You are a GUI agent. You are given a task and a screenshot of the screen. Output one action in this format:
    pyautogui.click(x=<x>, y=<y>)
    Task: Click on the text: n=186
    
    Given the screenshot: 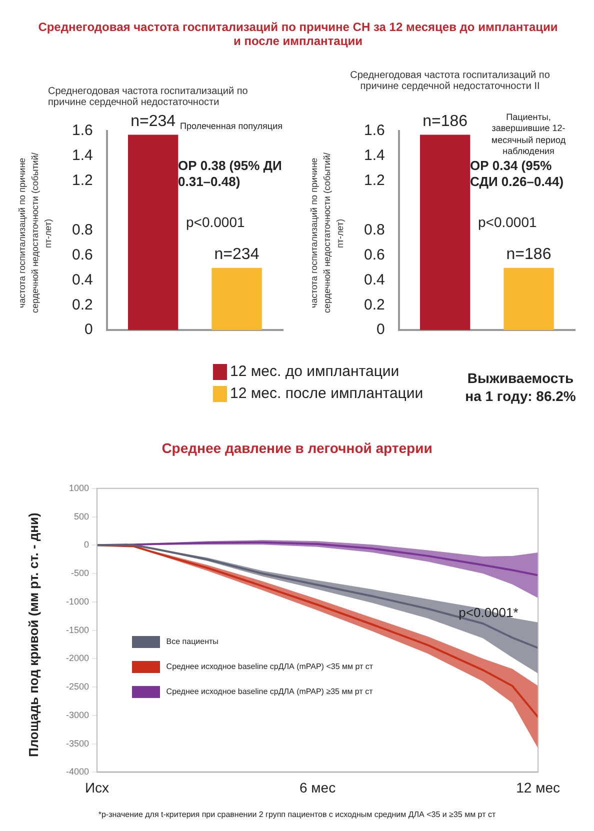 What is the action you would take?
    pyautogui.click(x=445, y=121)
    